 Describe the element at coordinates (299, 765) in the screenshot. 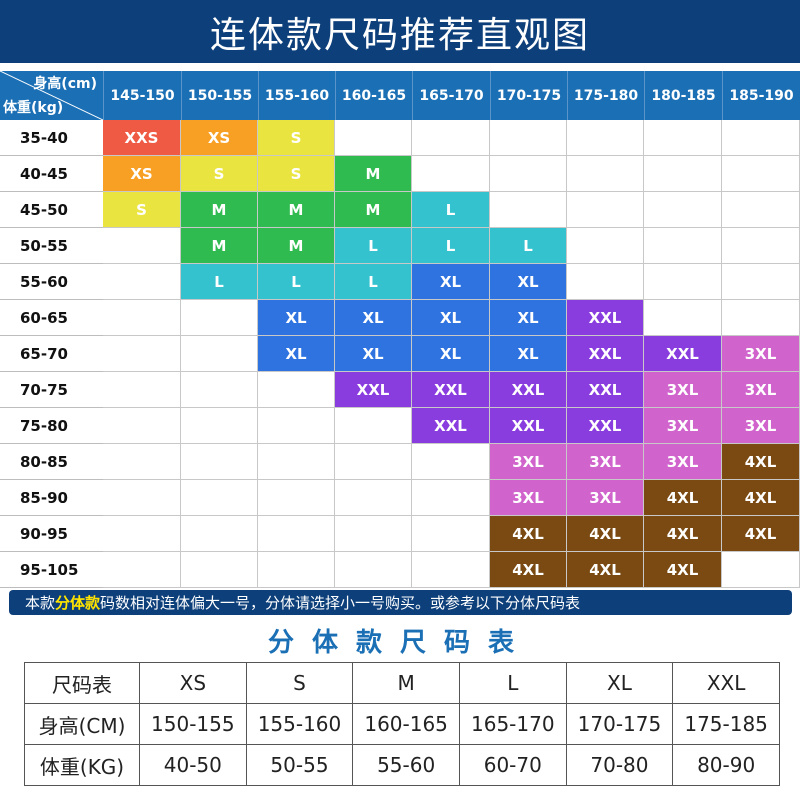

I see `split-table-cell: 50-55` at that location.